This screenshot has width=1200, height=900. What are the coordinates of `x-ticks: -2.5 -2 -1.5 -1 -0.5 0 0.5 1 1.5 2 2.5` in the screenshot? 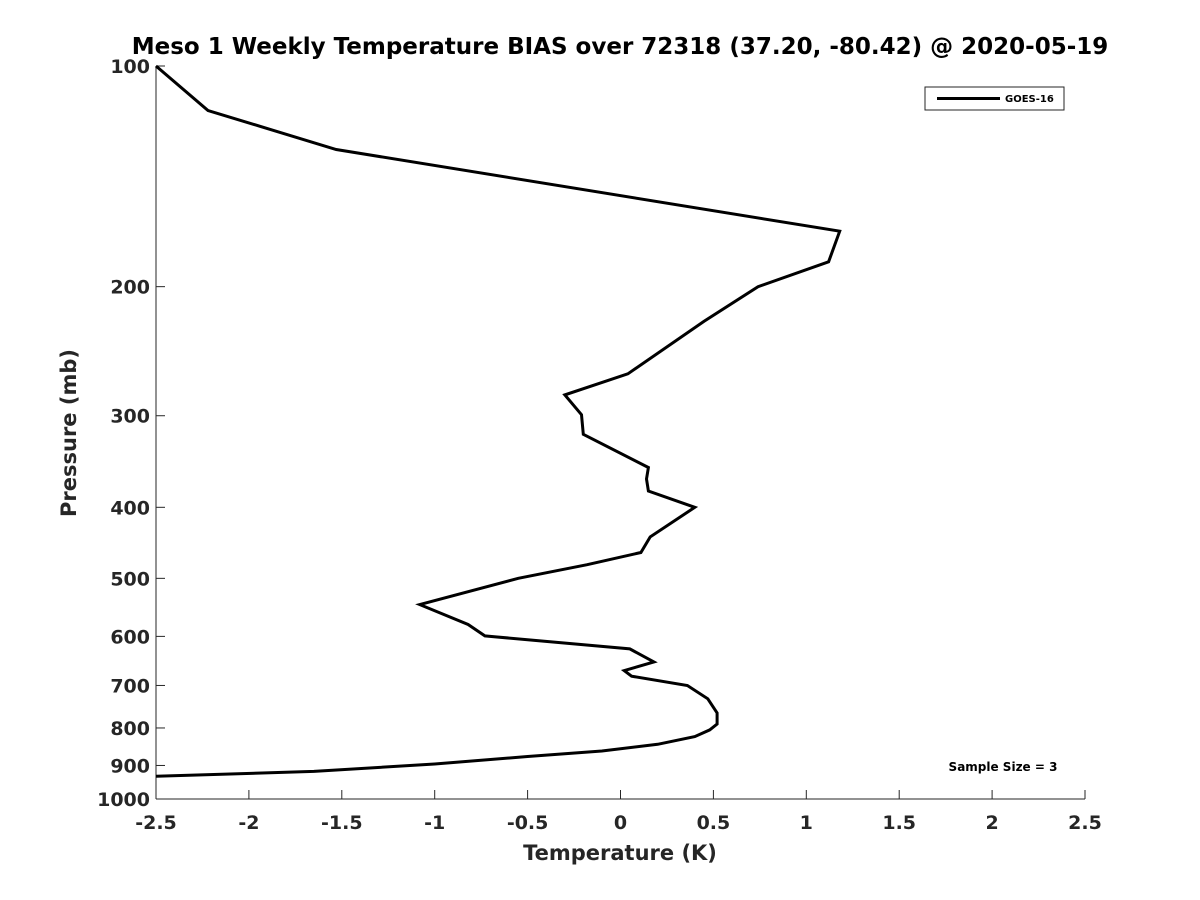 It's located at (618, 812).